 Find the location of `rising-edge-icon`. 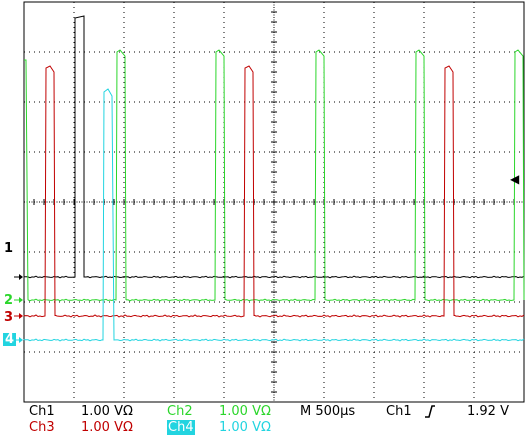

rising-edge-icon is located at coordinates (430, 411).